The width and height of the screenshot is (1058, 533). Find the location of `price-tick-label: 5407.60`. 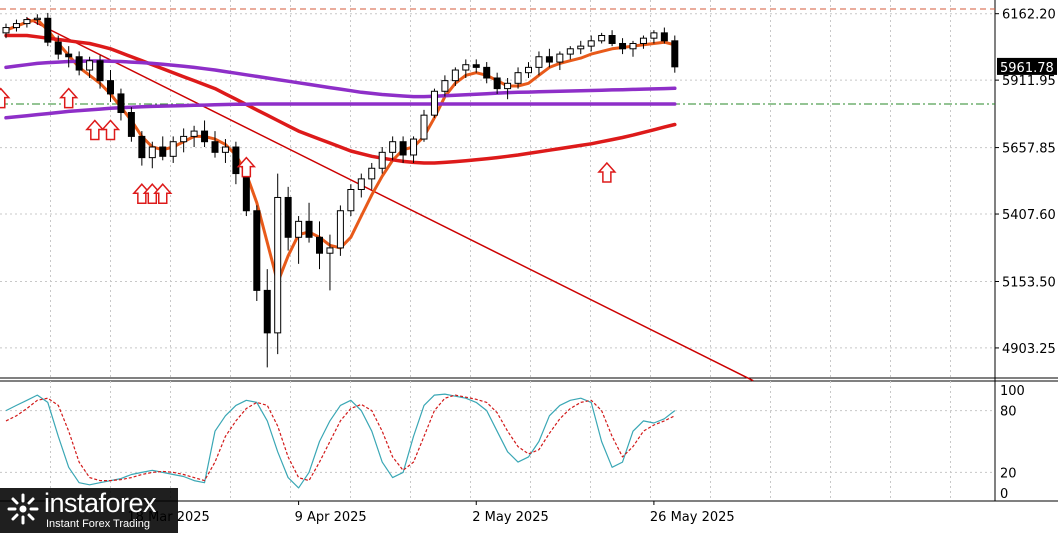

price-tick-label: 5407.60 is located at coordinates (1029, 215).